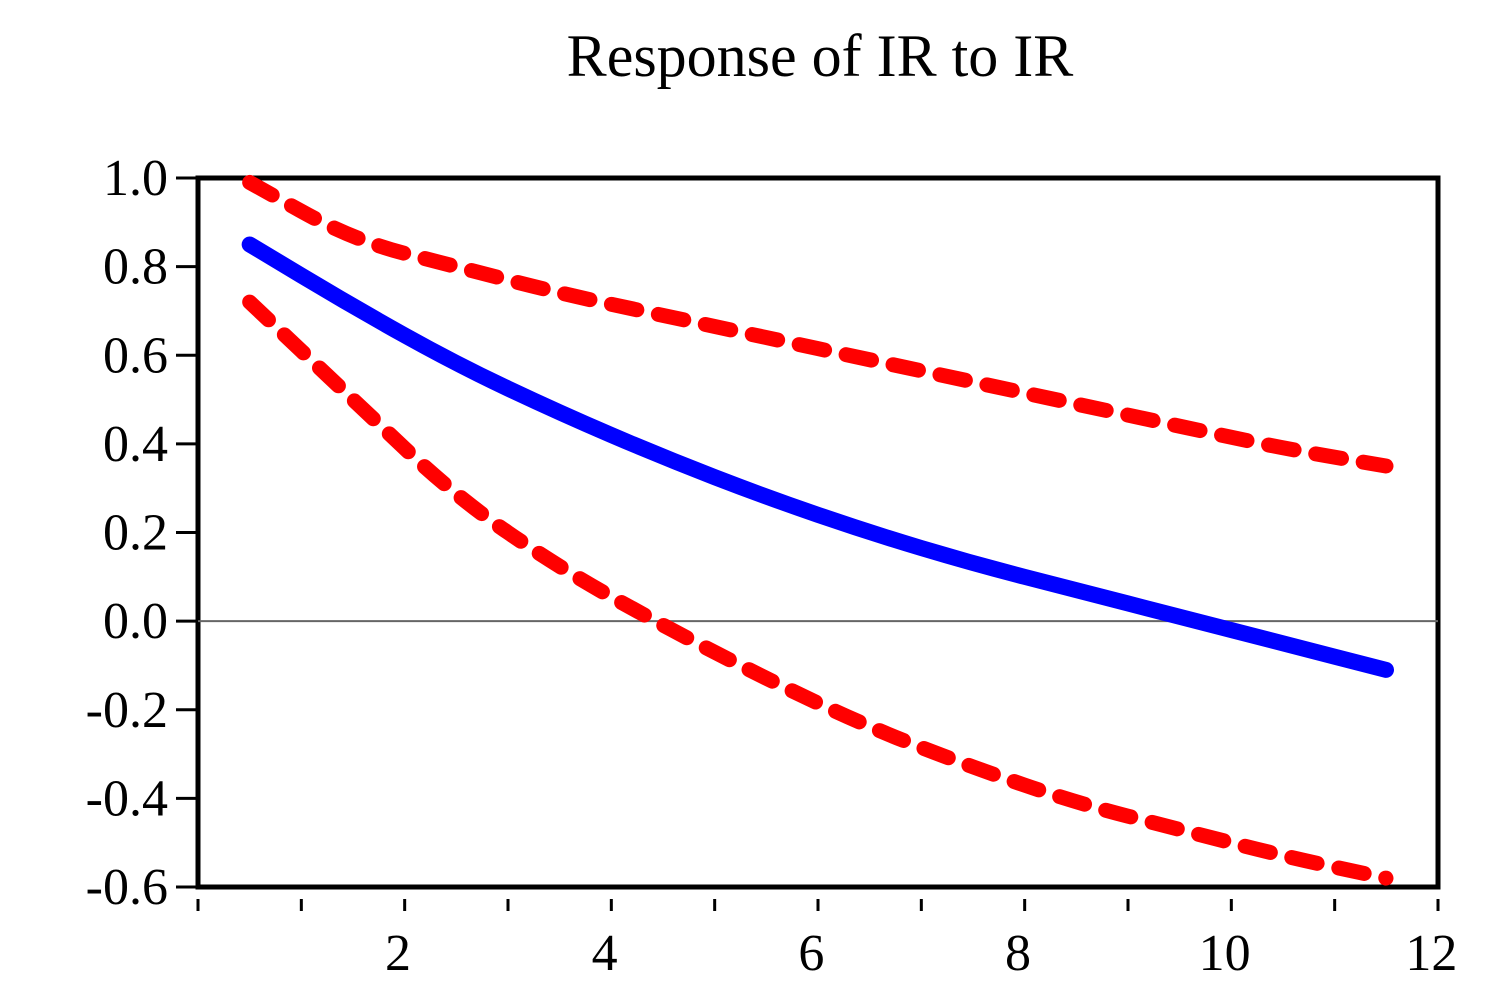 The width and height of the screenshot is (1492, 997). I want to click on y-tick-label: -0.6, so click(127, 887).